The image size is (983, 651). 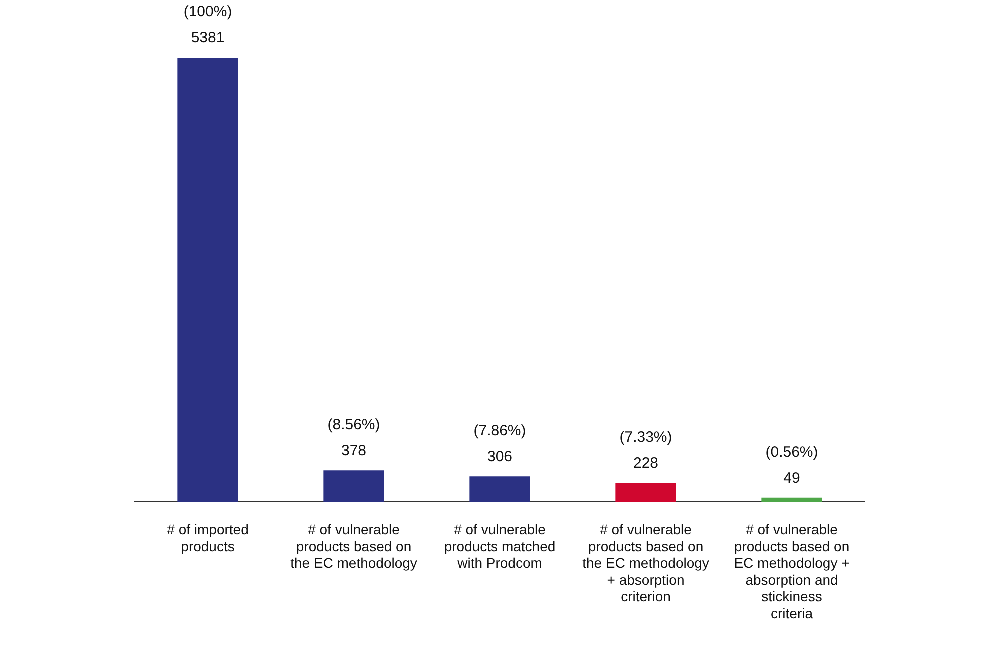 What do you see at coordinates (792, 452) in the screenshot?
I see `annotation: (0.56%)` at bounding box center [792, 452].